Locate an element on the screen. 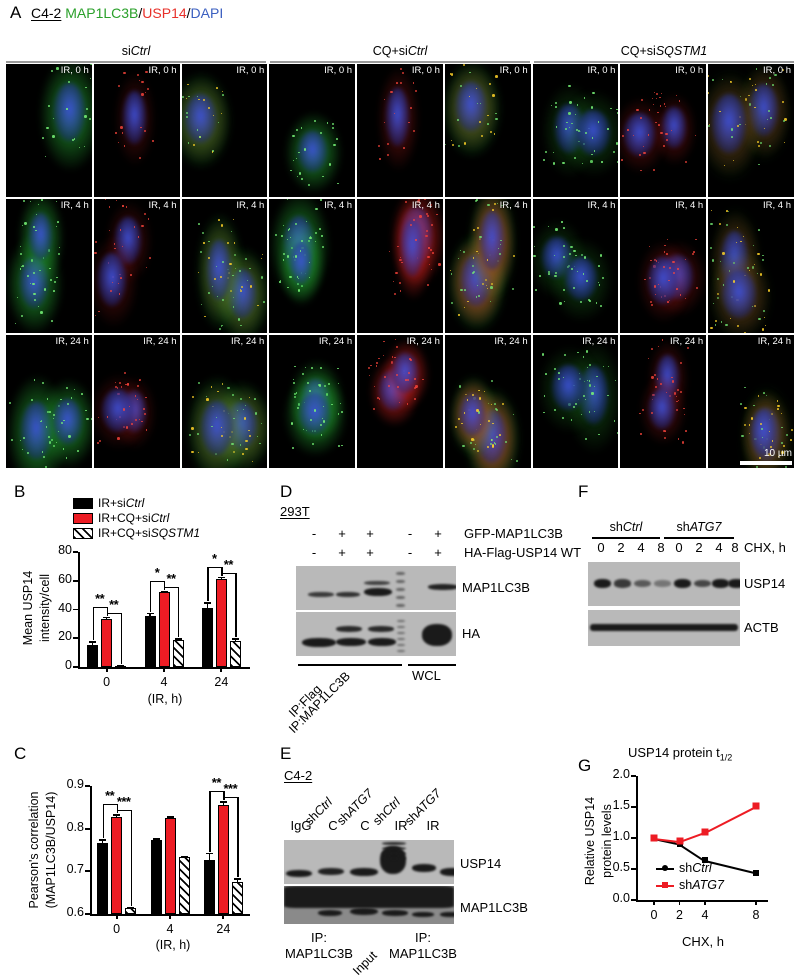 The height and width of the screenshot is (978, 800). micrograph-cell: IR, 24 h is located at coordinates (137, 401).